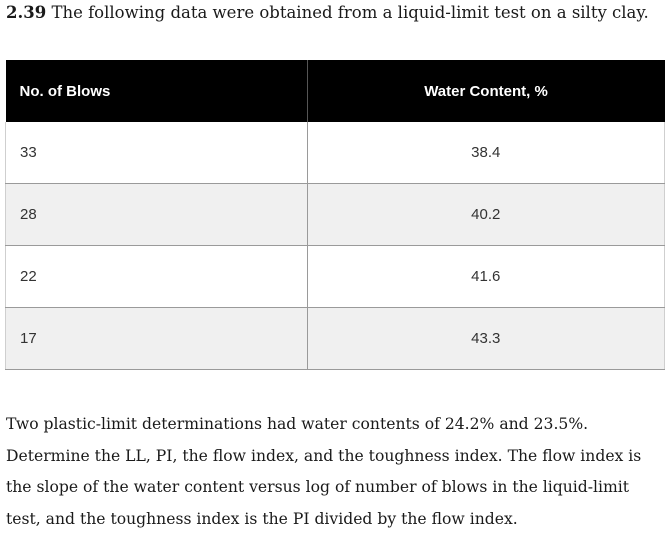 The height and width of the screenshot is (535, 666). Describe the element at coordinates (156, 91) in the screenshot. I see `column-header-blows: No. of Blows` at that location.